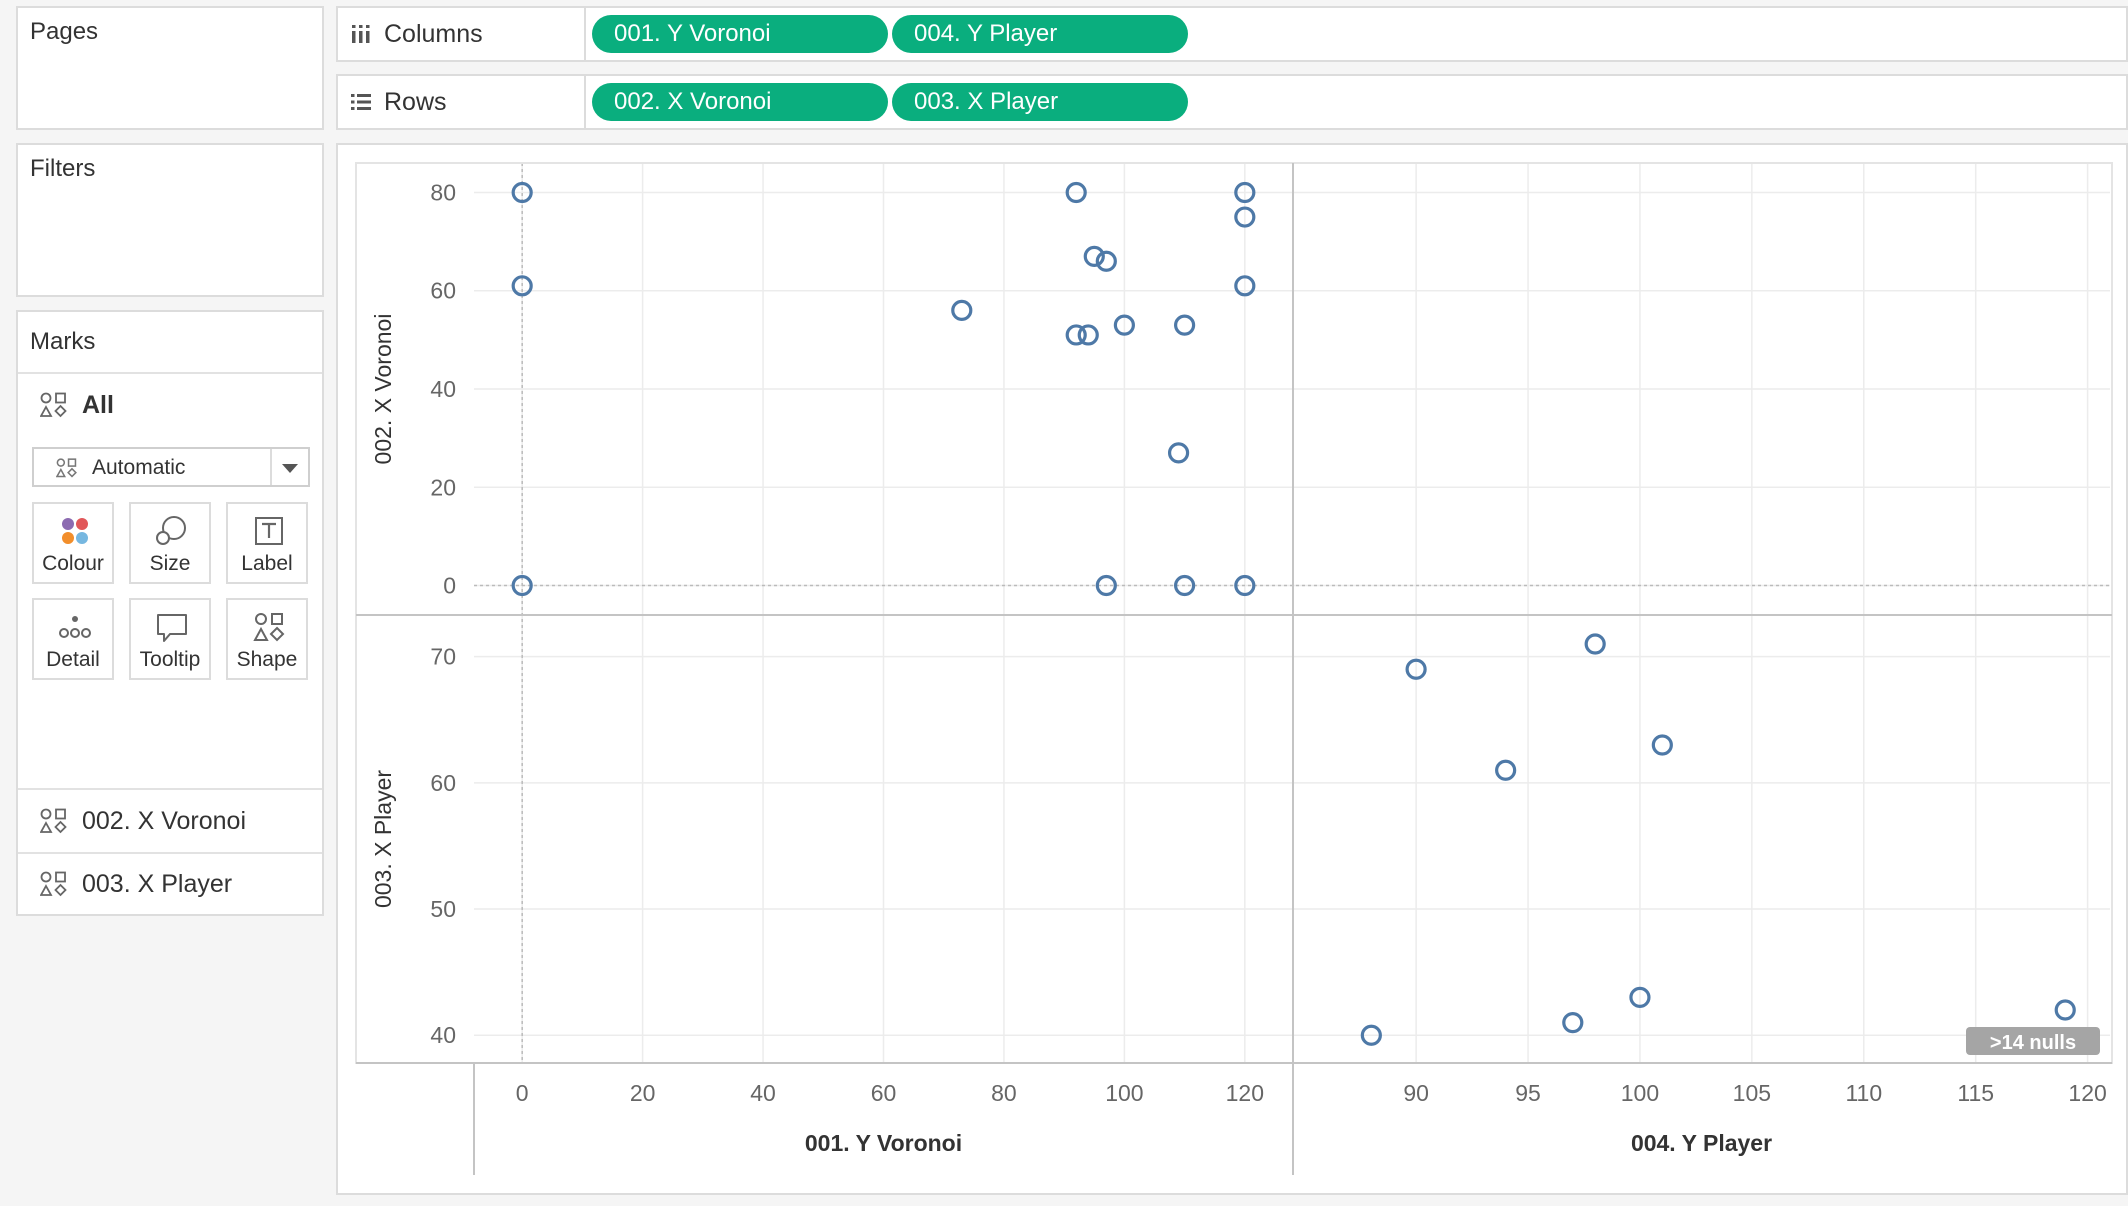  I want to click on columns-label: Columns, so click(433, 33).